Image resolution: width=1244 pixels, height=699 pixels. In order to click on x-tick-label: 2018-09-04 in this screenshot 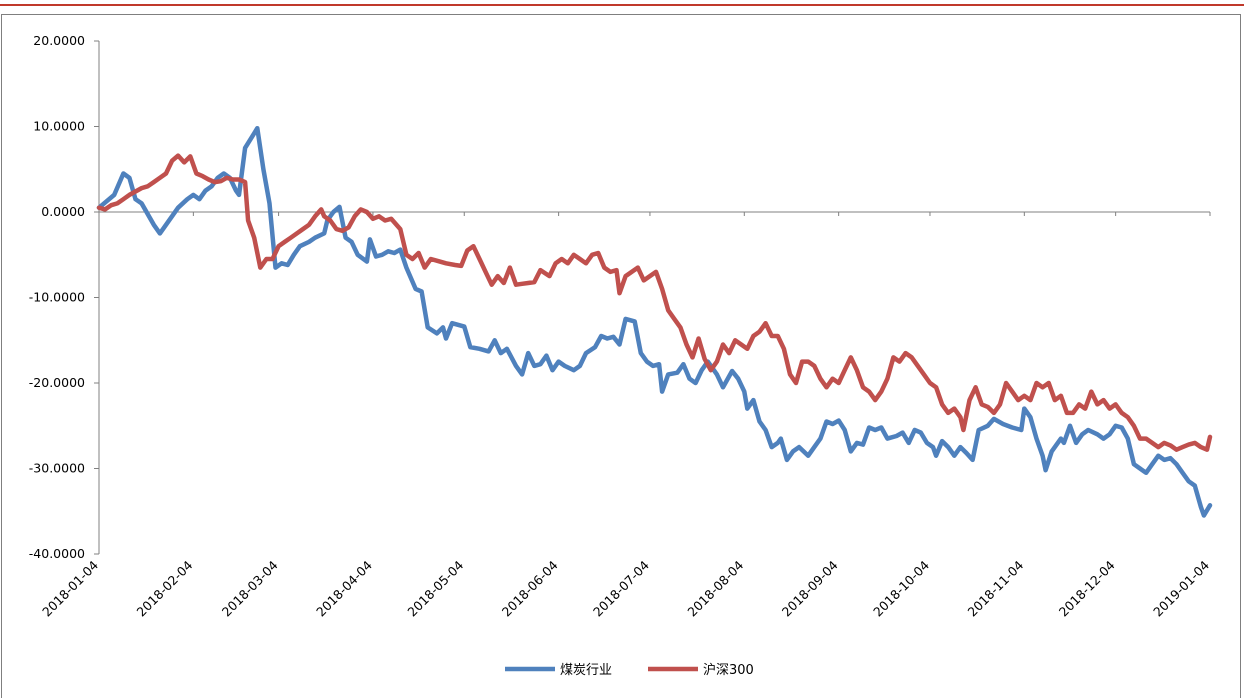, I will do `click(810, 588)`.